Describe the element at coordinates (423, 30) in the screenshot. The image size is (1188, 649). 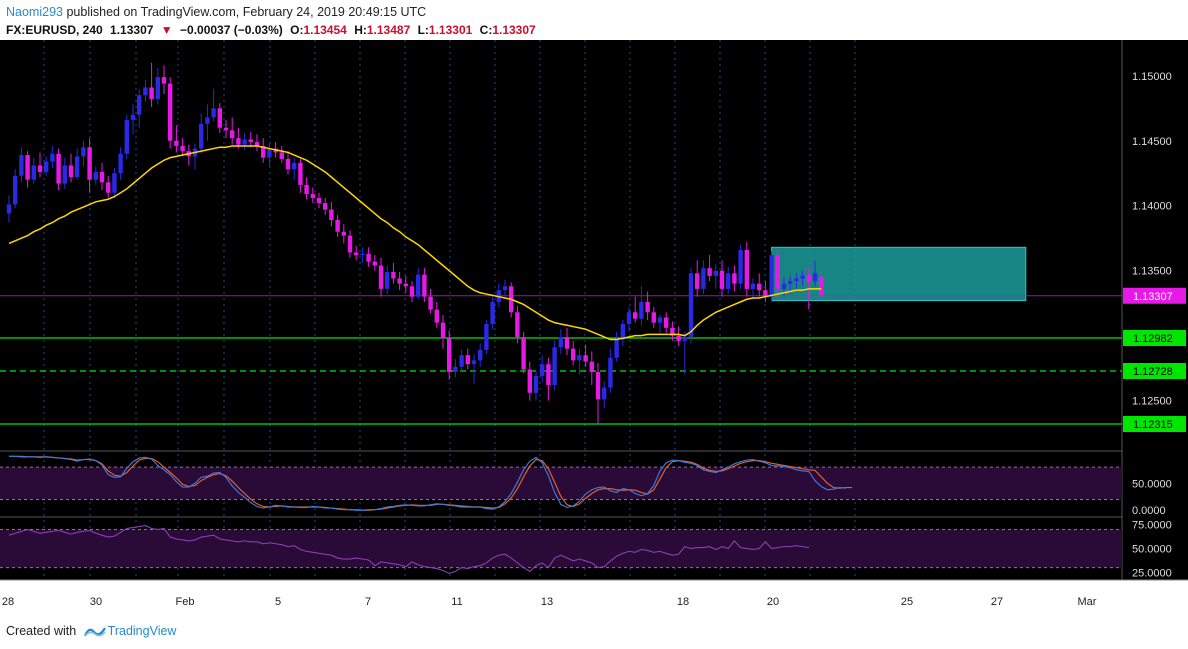
I see `low-label: L:` at that location.